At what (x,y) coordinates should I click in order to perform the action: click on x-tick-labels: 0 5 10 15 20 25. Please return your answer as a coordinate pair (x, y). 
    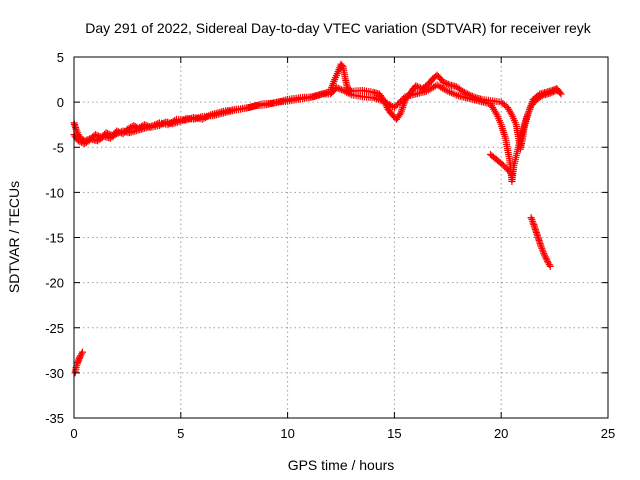
    Looking at the image, I should click on (342, 433).